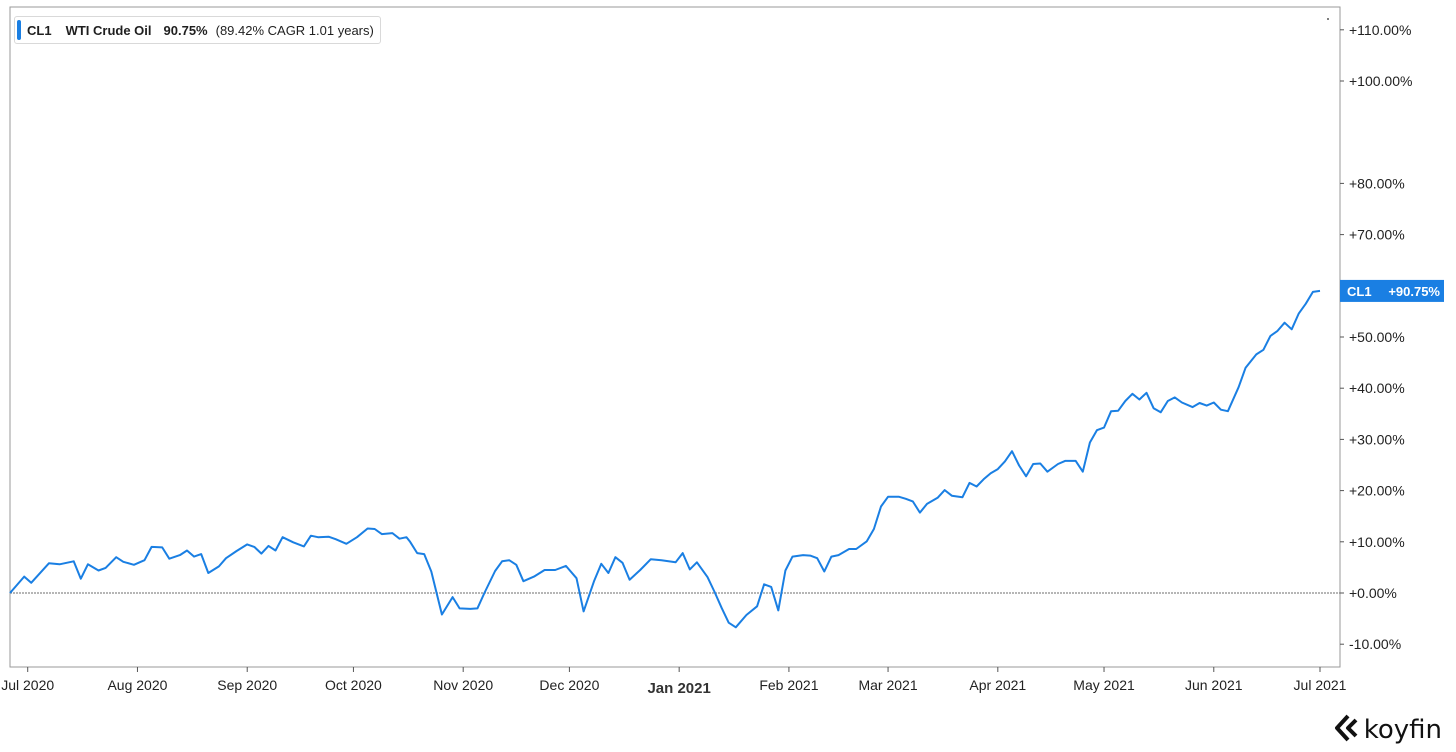  What do you see at coordinates (1380, 81) in the screenshot?
I see `y-tick-label: +100.00%` at bounding box center [1380, 81].